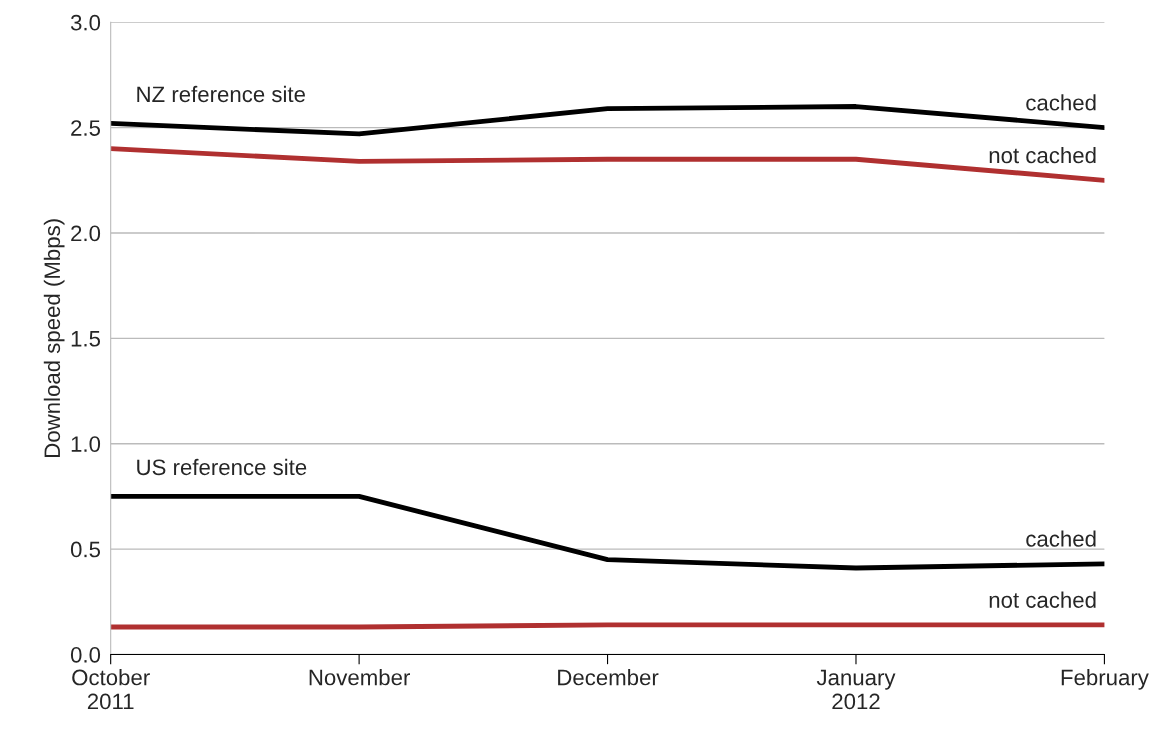  I want to click on y-tick-label: 0.0, so click(85, 654).